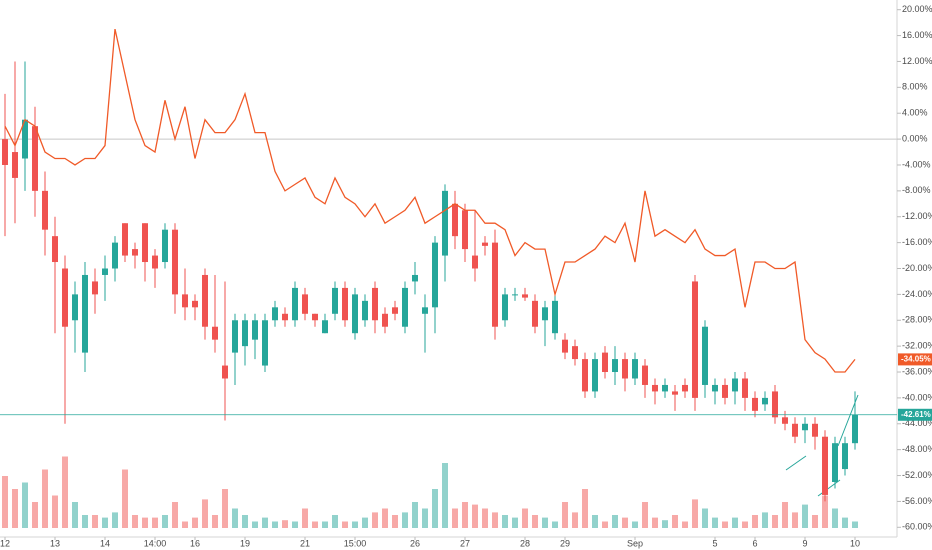 The height and width of the screenshot is (550, 932). I want to click on y-tick-label: -48.00%, so click(917, 449).